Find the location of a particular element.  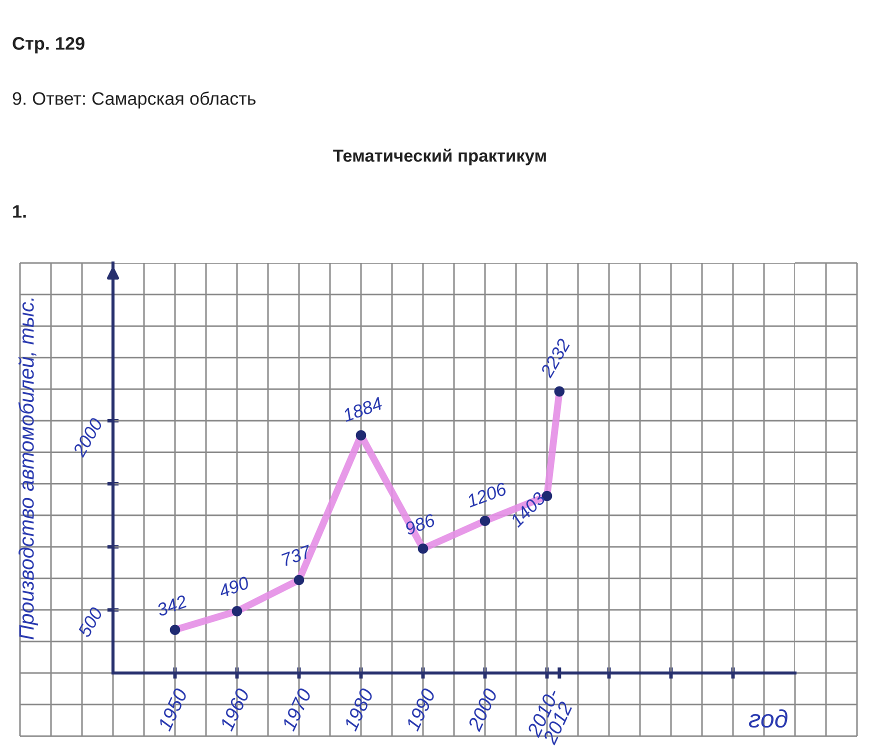

y-axis-title: Производство автомобилей, тыс. is located at coordinates (28, 469).